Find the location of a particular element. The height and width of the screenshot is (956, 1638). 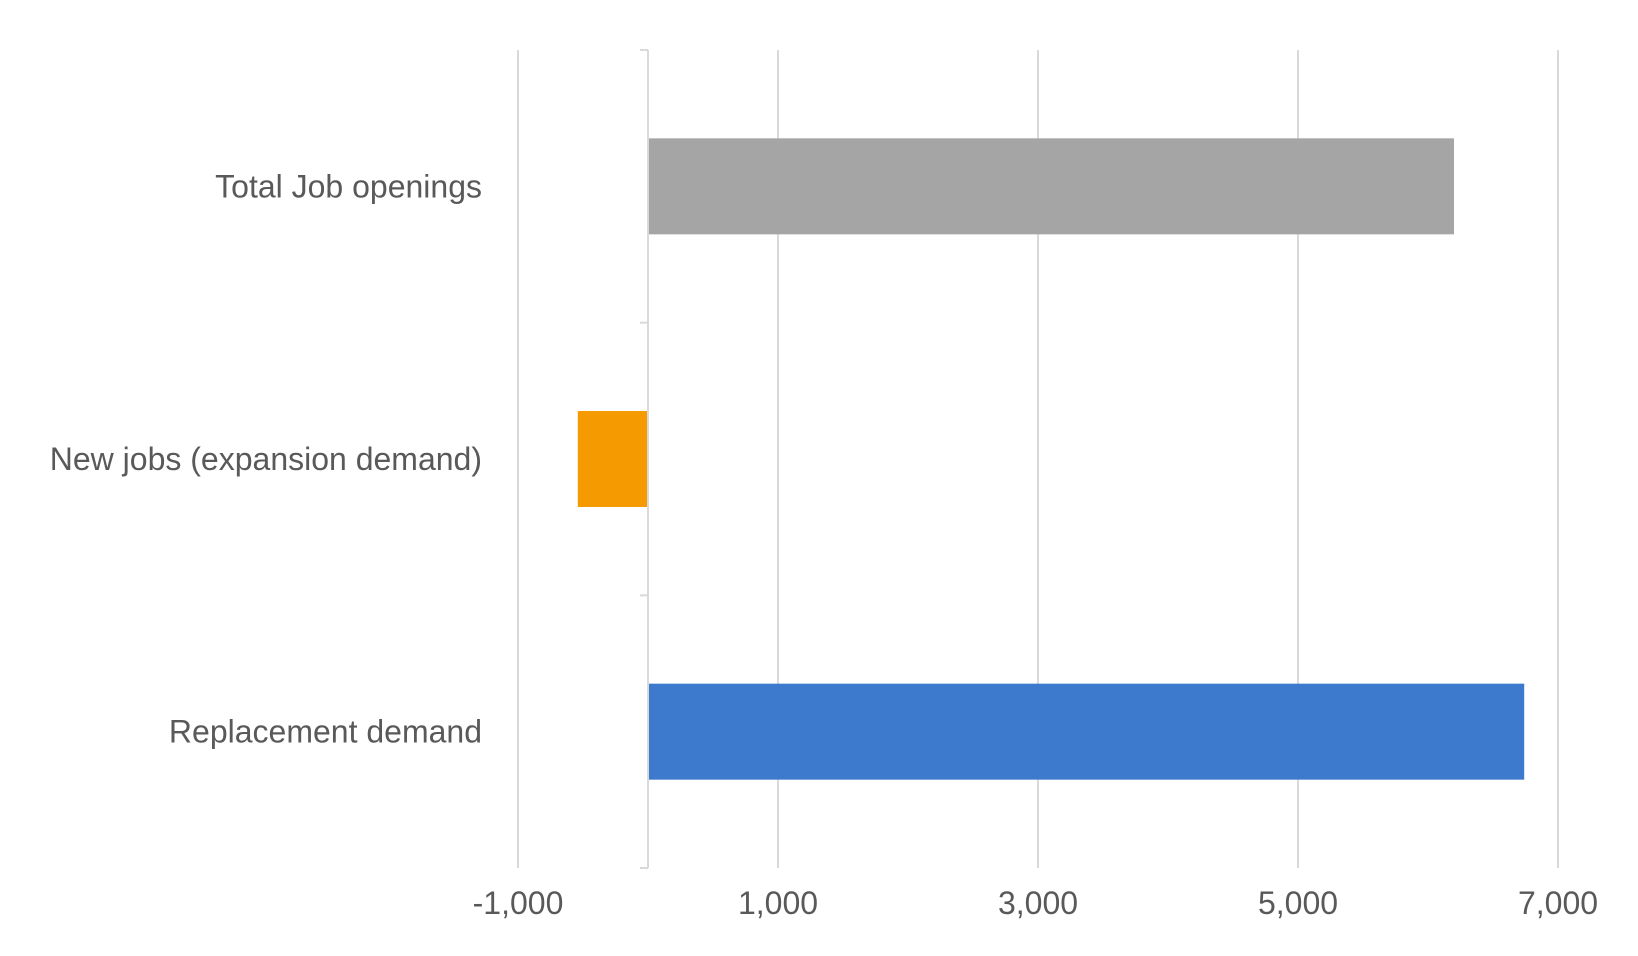

x-tick-labels: -1,000 1,000 3,000 5,000 7,000 is located at coordinates (1035, 903).